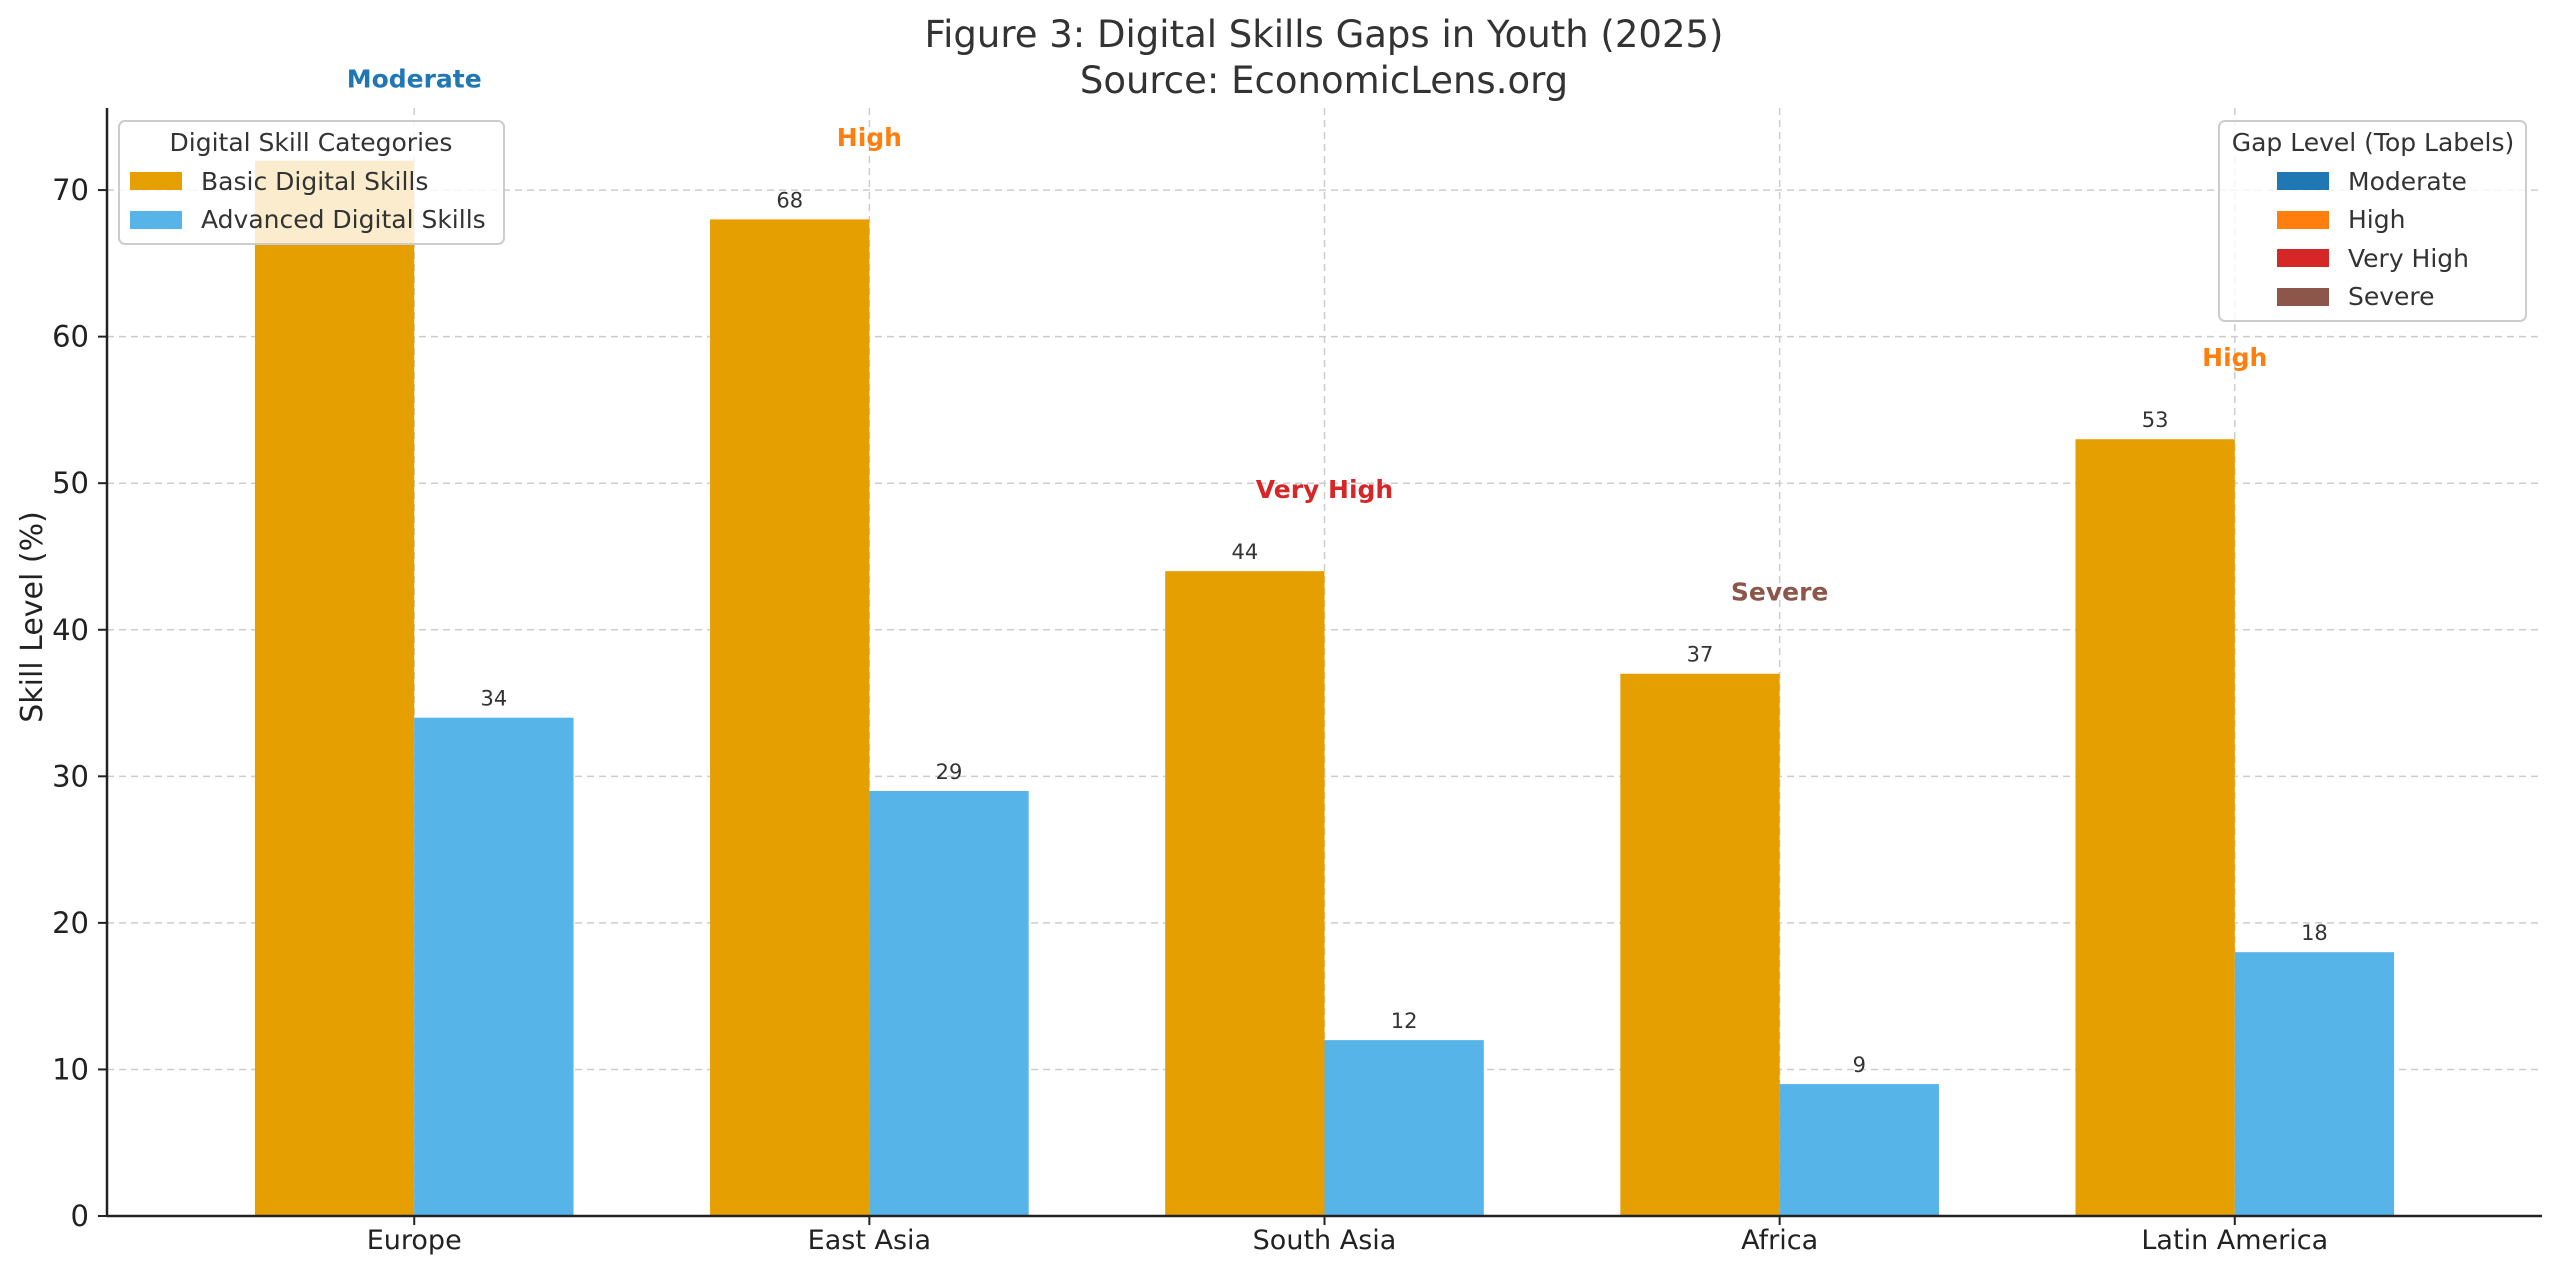 The image size is (2560, 1275). Describe the element at coordinates (789, 200) in the screenshot. I see `data-label-basic-digital-skills-east-asia: 68` at that location.